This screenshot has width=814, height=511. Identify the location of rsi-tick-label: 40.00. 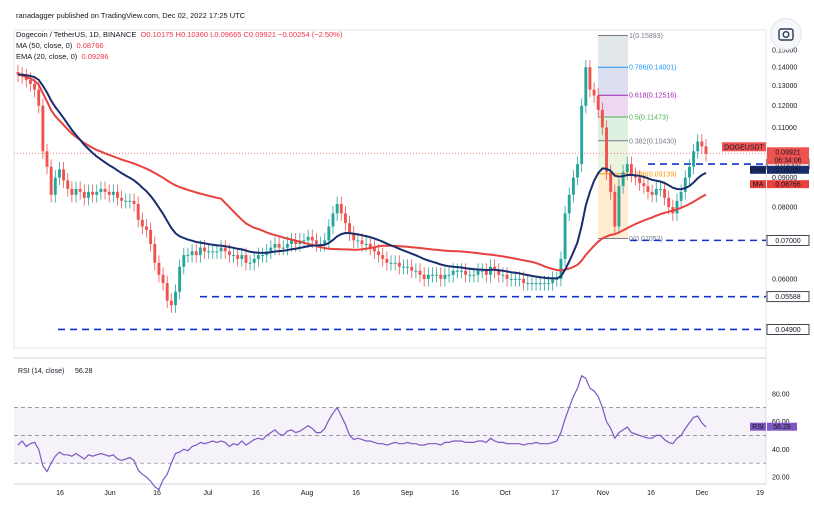
(781, 450).